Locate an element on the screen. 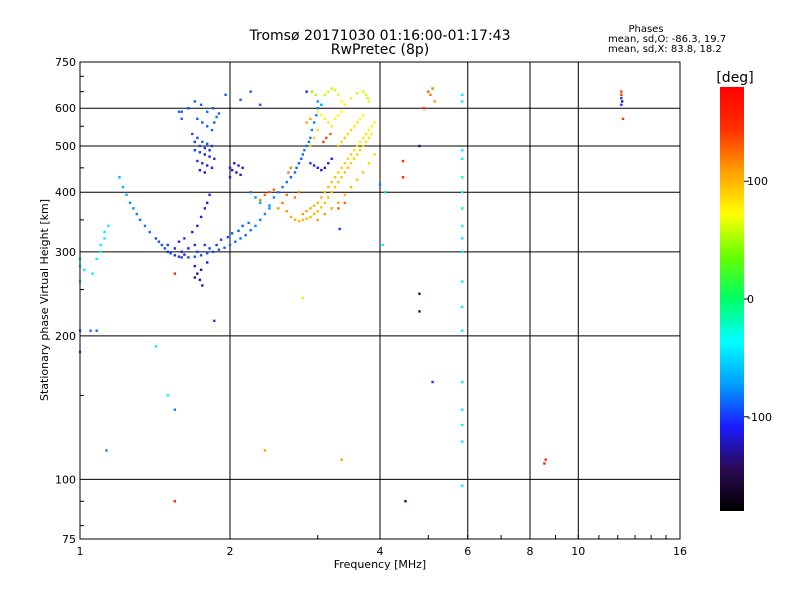 The image size is (800, 604). x-tick-label: 16 is located at coordinates (680, 551).